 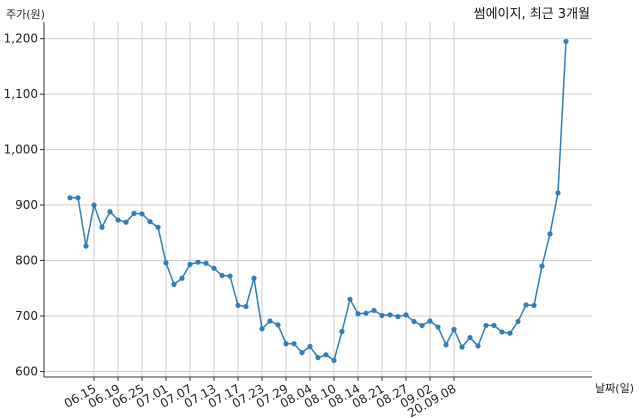 I want to click on y-axis-label: 주가(원), so click(x=25, y=14).